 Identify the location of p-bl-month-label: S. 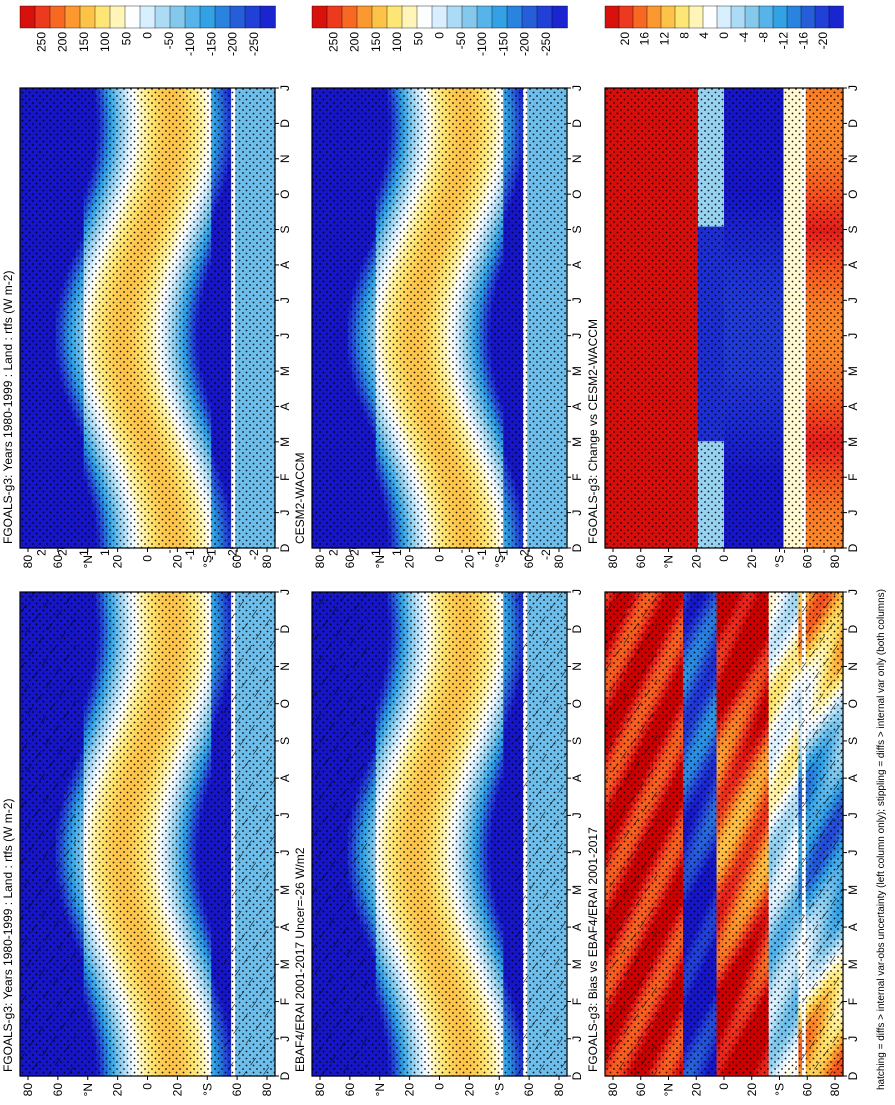
(285, 741).